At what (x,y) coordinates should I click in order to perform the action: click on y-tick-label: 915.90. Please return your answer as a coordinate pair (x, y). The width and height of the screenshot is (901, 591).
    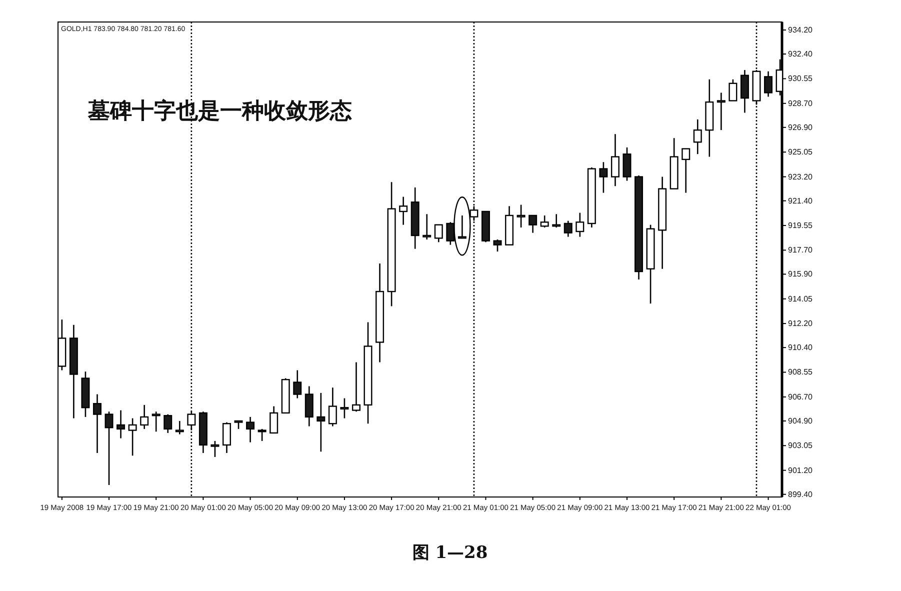
    Looking at the image, I should click on (801, 274).